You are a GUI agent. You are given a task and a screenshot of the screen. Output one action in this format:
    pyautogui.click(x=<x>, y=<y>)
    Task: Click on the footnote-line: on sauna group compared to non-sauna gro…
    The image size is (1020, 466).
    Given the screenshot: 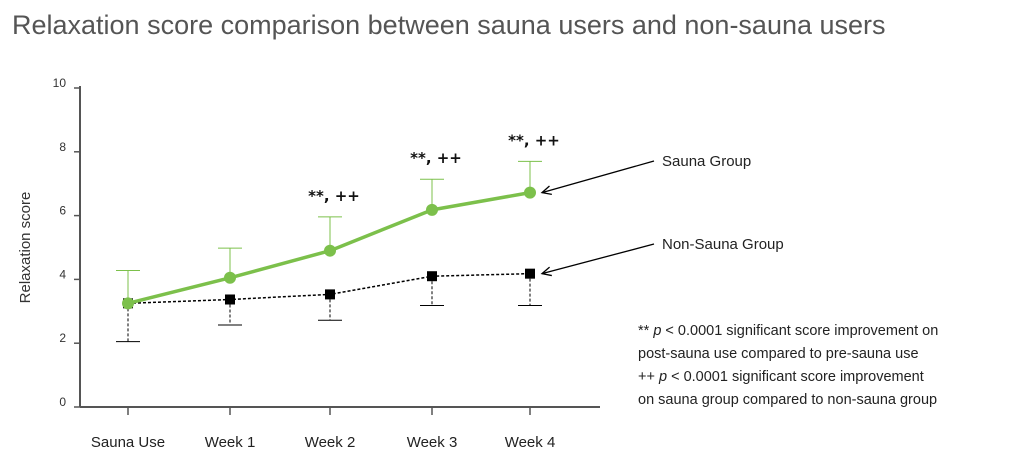 What is the action you would take?
    pyautogui.click(x=828, y=400)
    